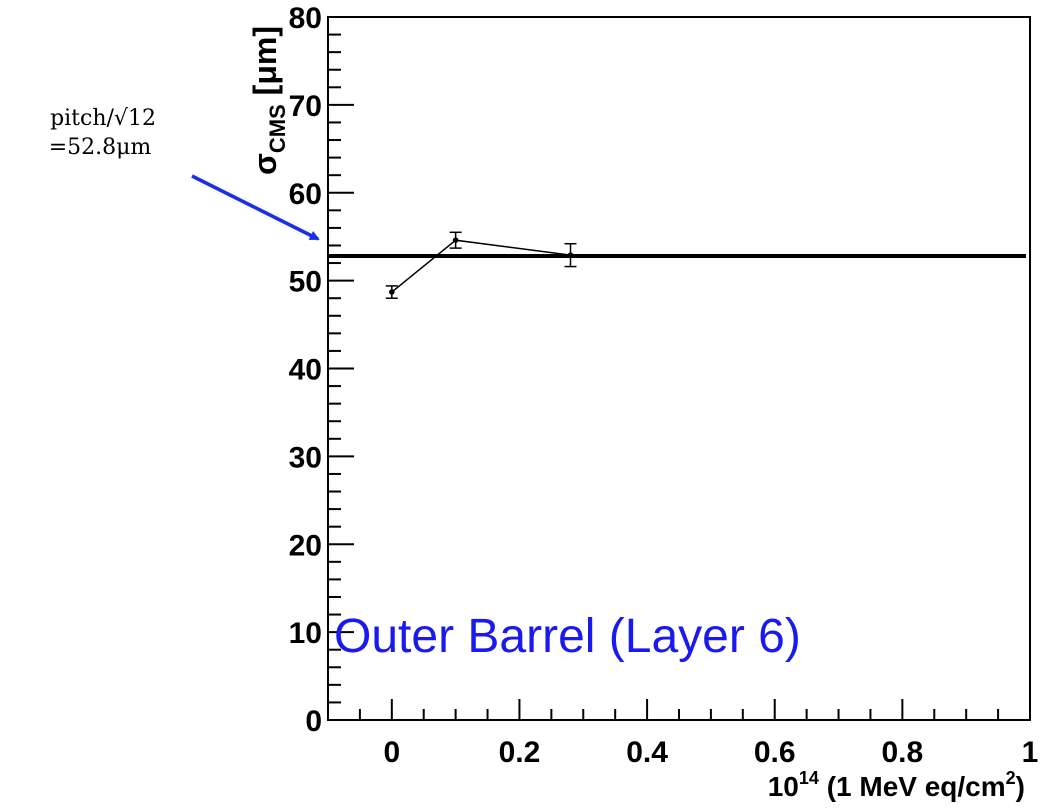 Image resolution: width=1045 pixels, height=810 pixels. Describe the element at coordinates (647, 752) in the screenshot. I see `x-tick-label: 0.4` at that location.